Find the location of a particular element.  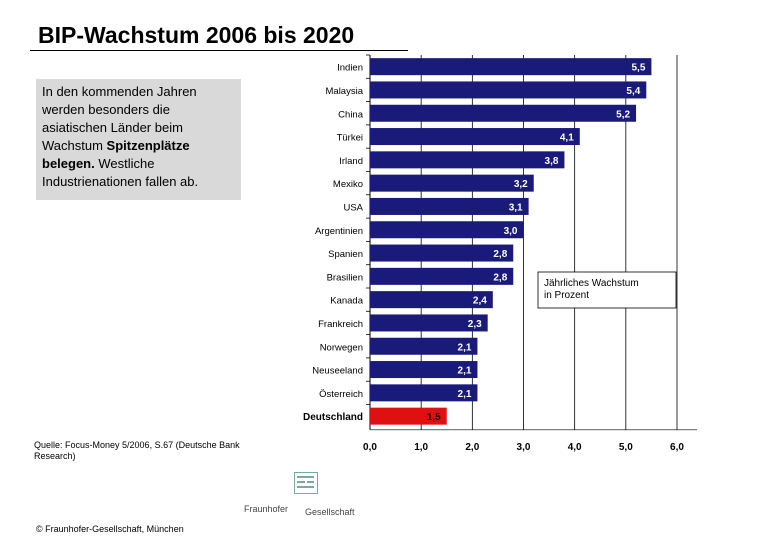

category-label: China is located at coordinates (351, 114).